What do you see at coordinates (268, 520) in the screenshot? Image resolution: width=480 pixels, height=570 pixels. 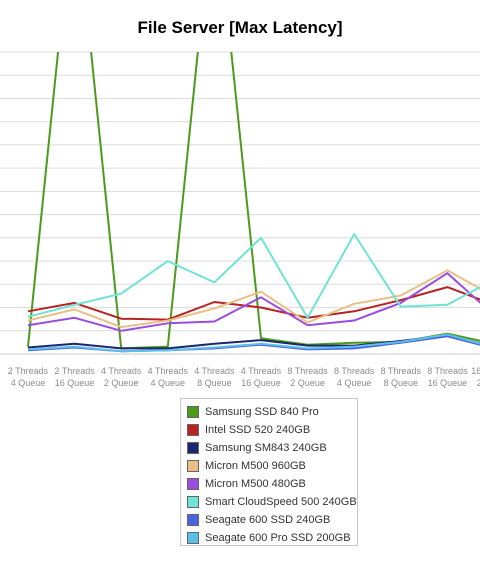 I see `legend-label: Seagate 600 SSD 240GB` at bounding box center [268, 520].